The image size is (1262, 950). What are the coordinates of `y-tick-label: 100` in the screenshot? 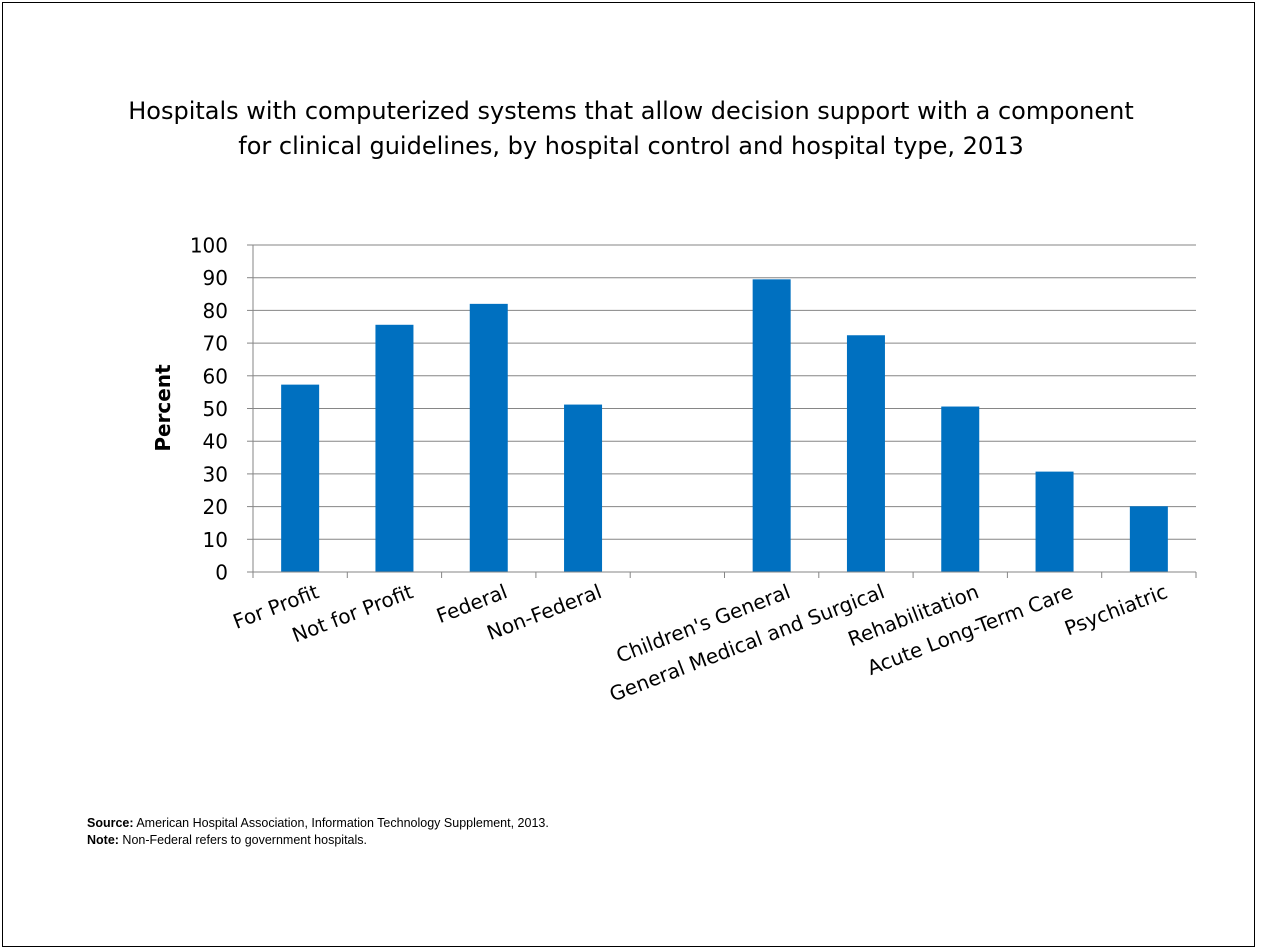 It's located at (209, 246).